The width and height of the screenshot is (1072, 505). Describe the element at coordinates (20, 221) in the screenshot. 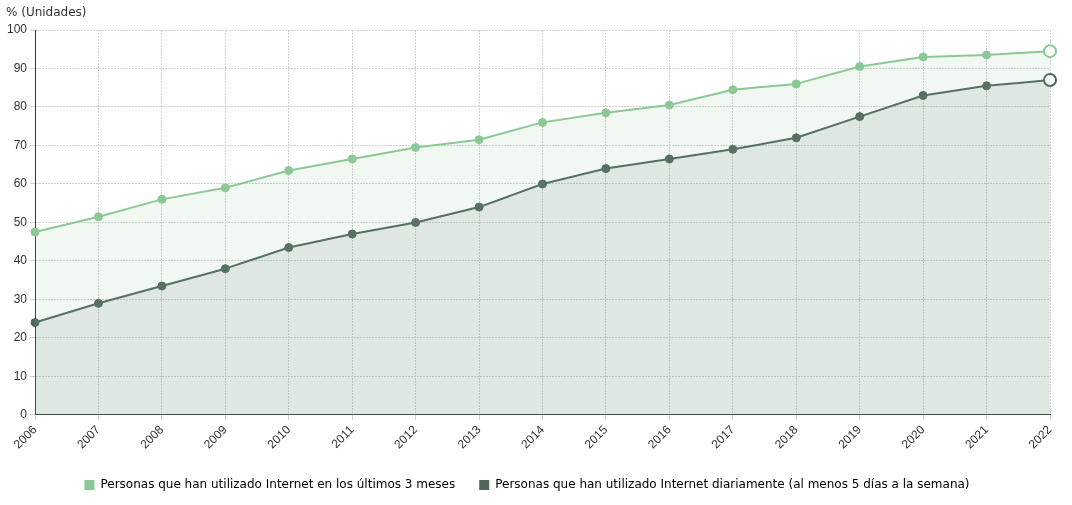

I see `y-tick-label: 50` at that location.